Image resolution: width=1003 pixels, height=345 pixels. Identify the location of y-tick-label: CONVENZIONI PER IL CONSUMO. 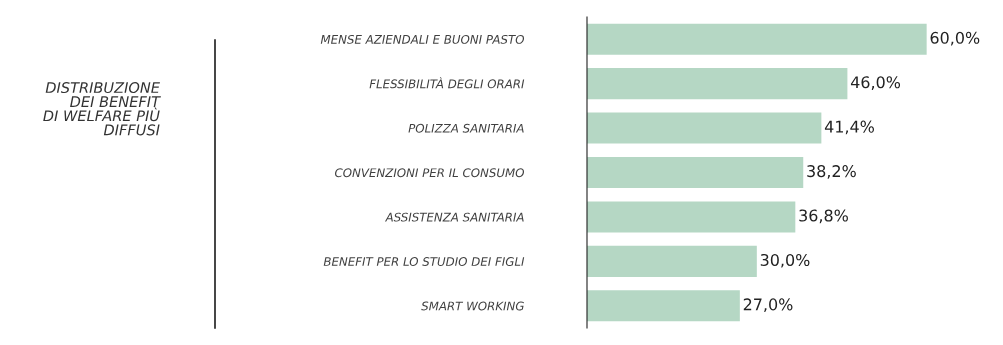
(430, 173).